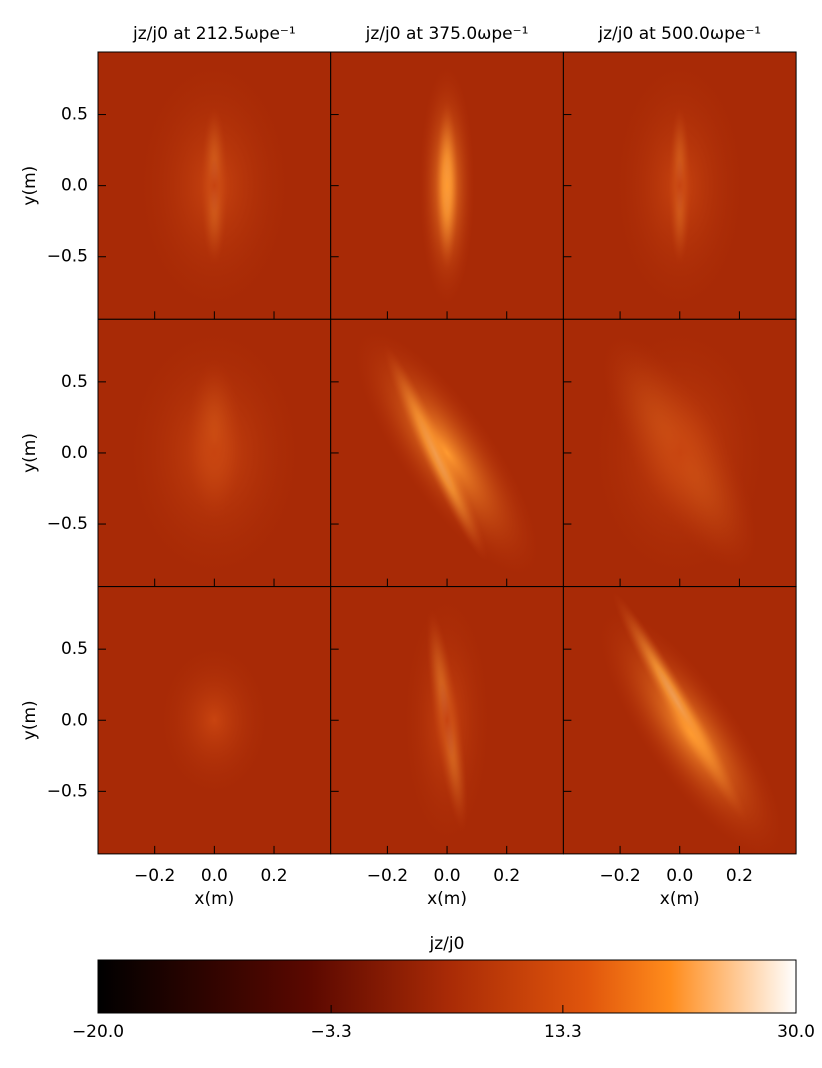 This screenshot has height=1068, width=822. What do you see at coordinates (447, 986) in the screenshot?
I see `colorbar` at bounding box center [447, 986].